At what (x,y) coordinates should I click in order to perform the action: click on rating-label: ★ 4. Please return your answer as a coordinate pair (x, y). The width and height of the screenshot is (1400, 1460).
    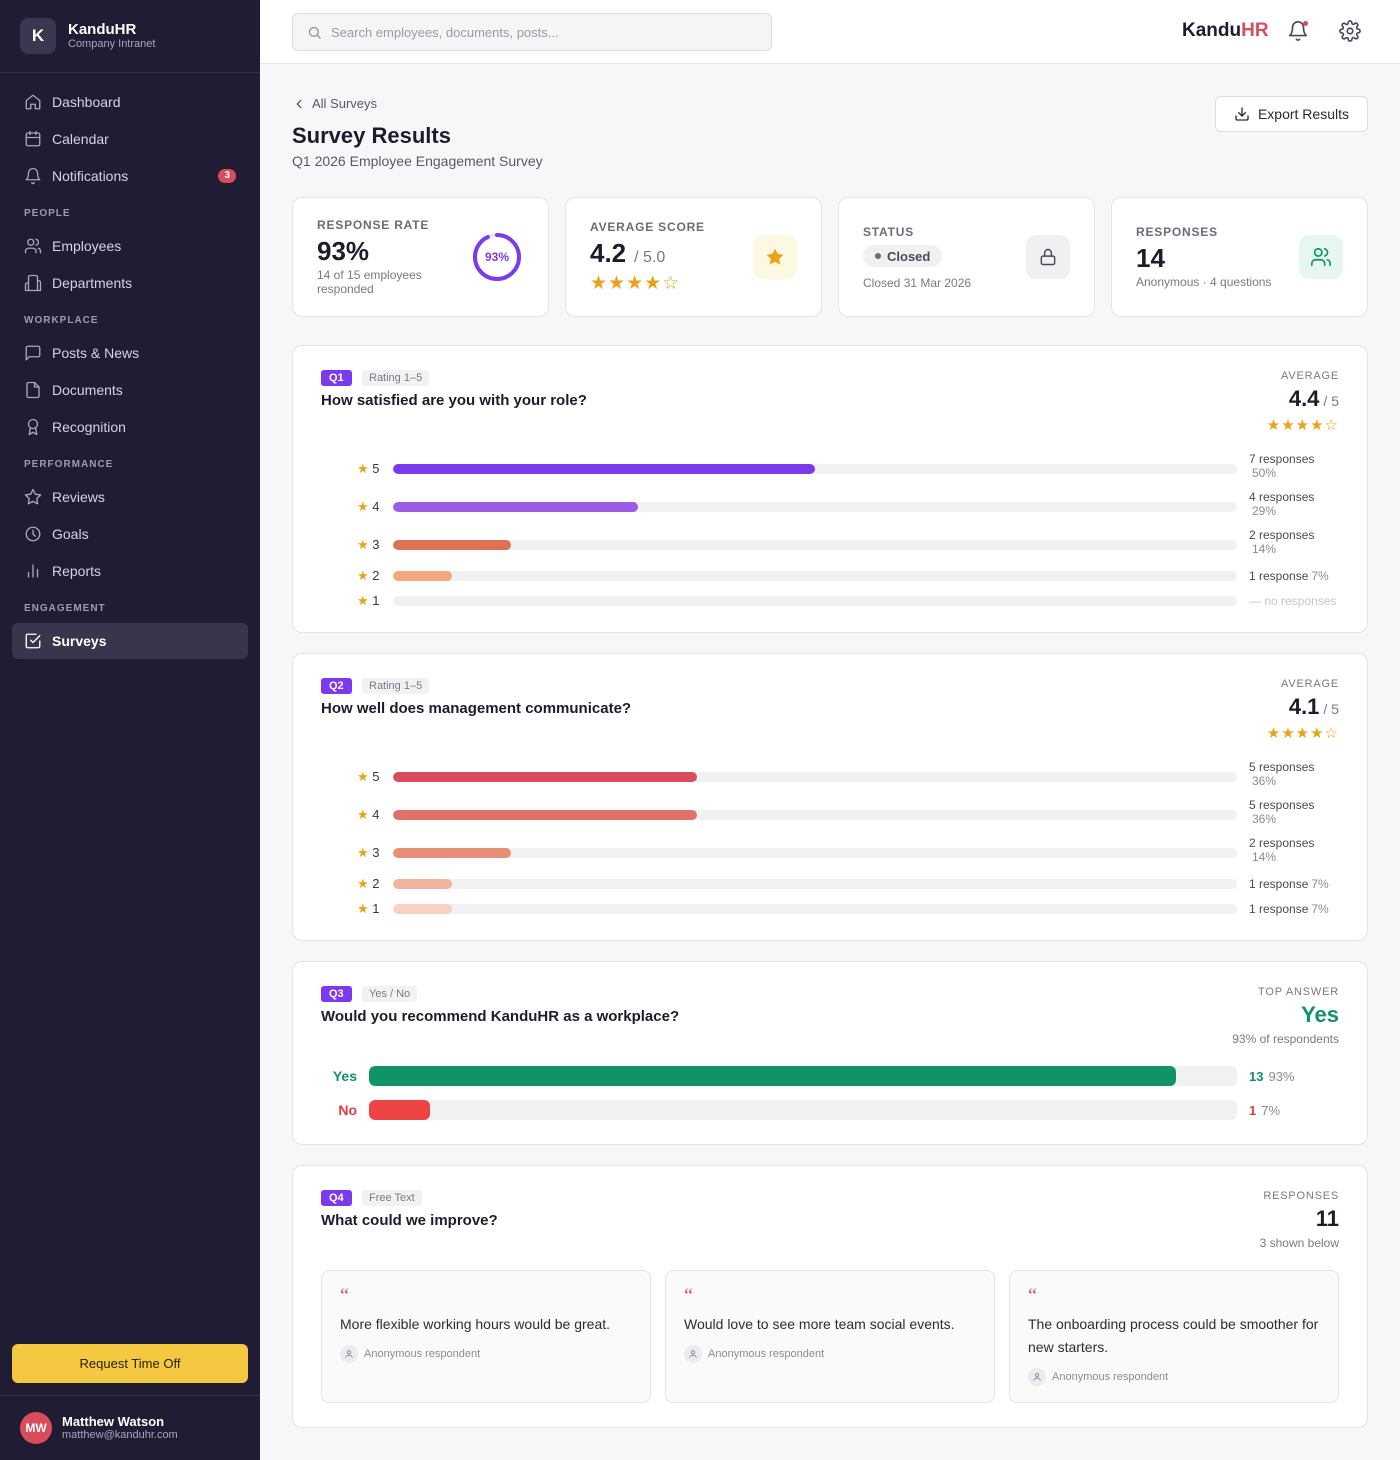
    Looking at the image, I should click on (368, 507).